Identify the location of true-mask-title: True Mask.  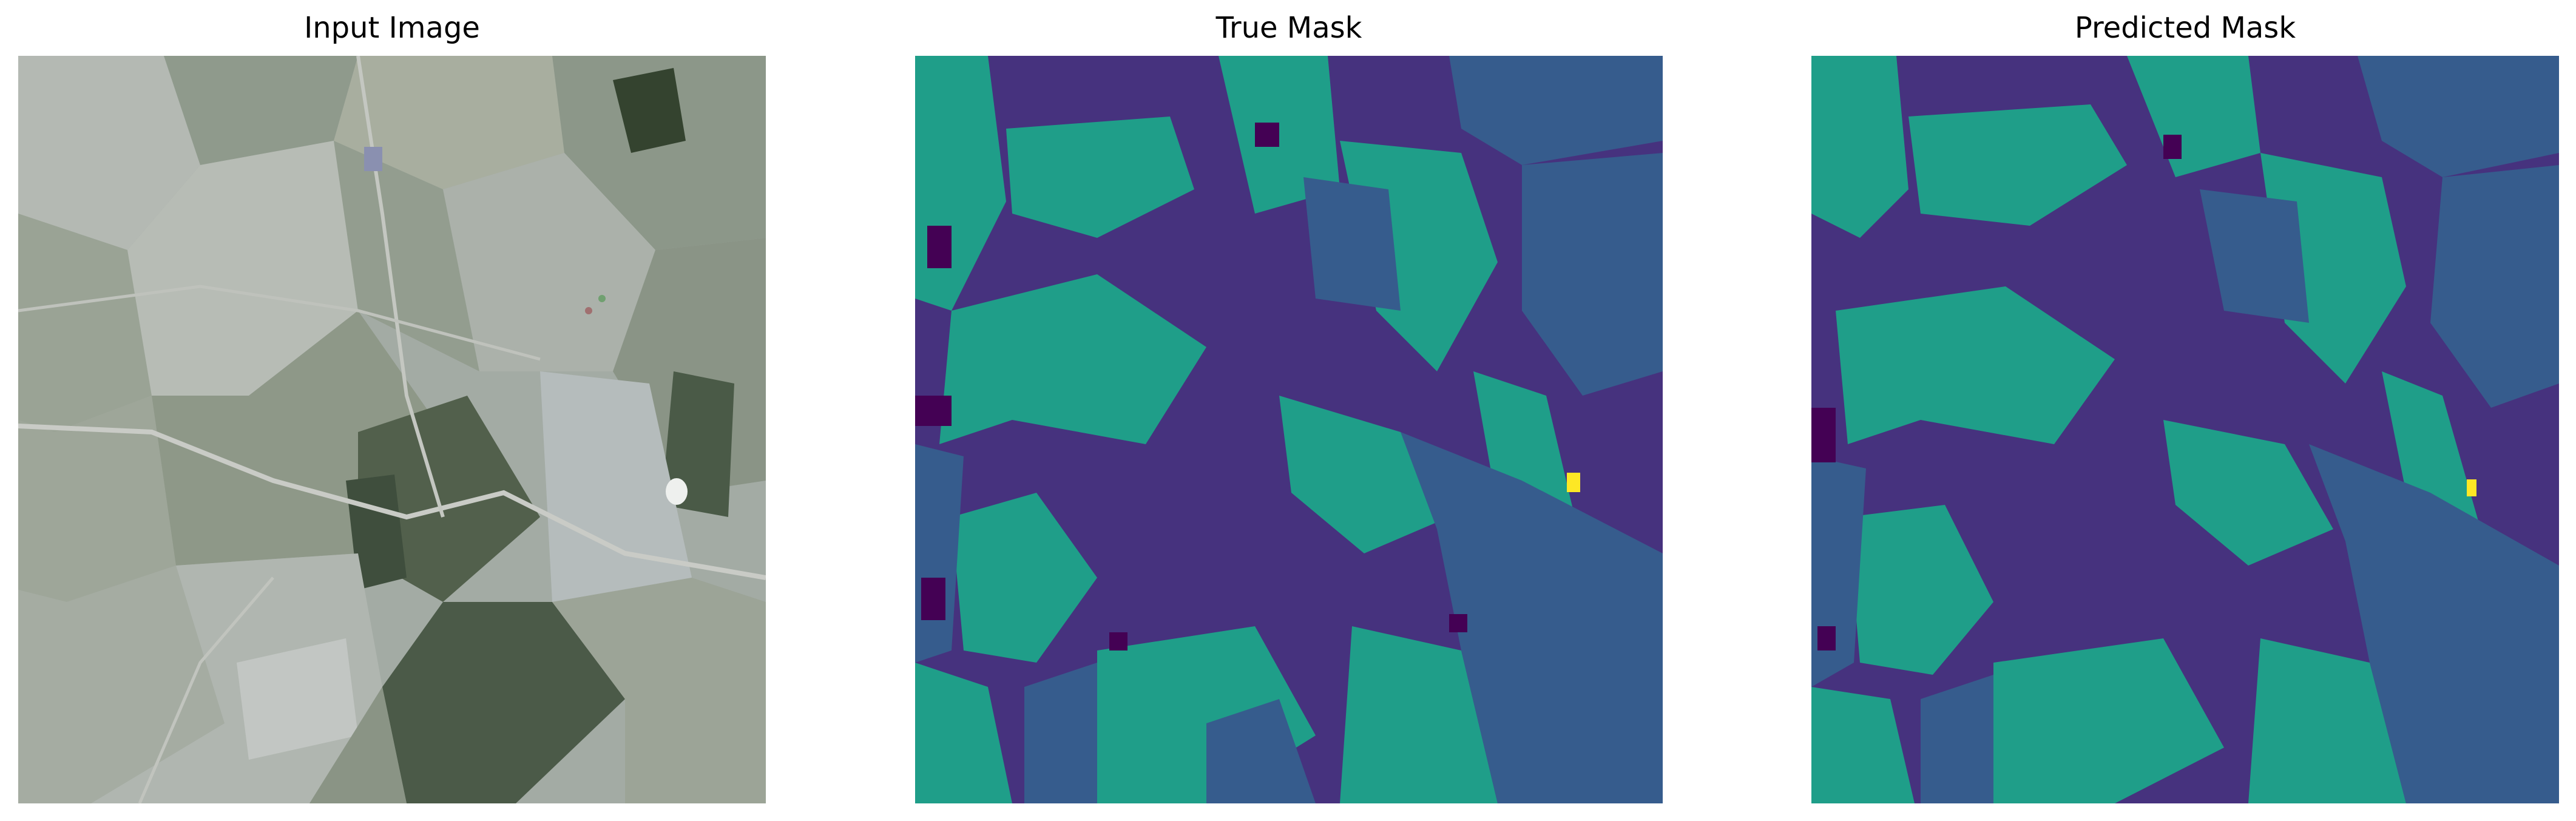
(1288, 28).